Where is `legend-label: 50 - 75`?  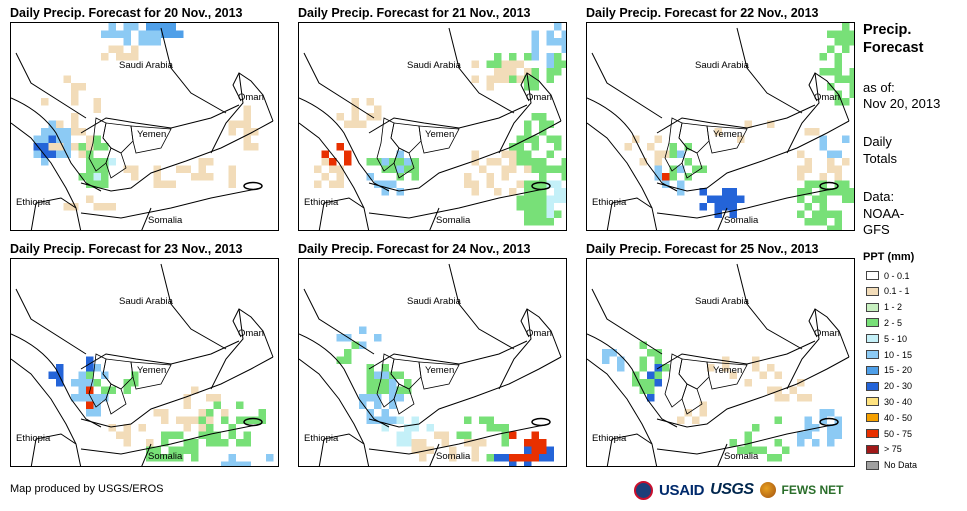
legend-label: 50 - 75 is located at coordinates (898, 433).